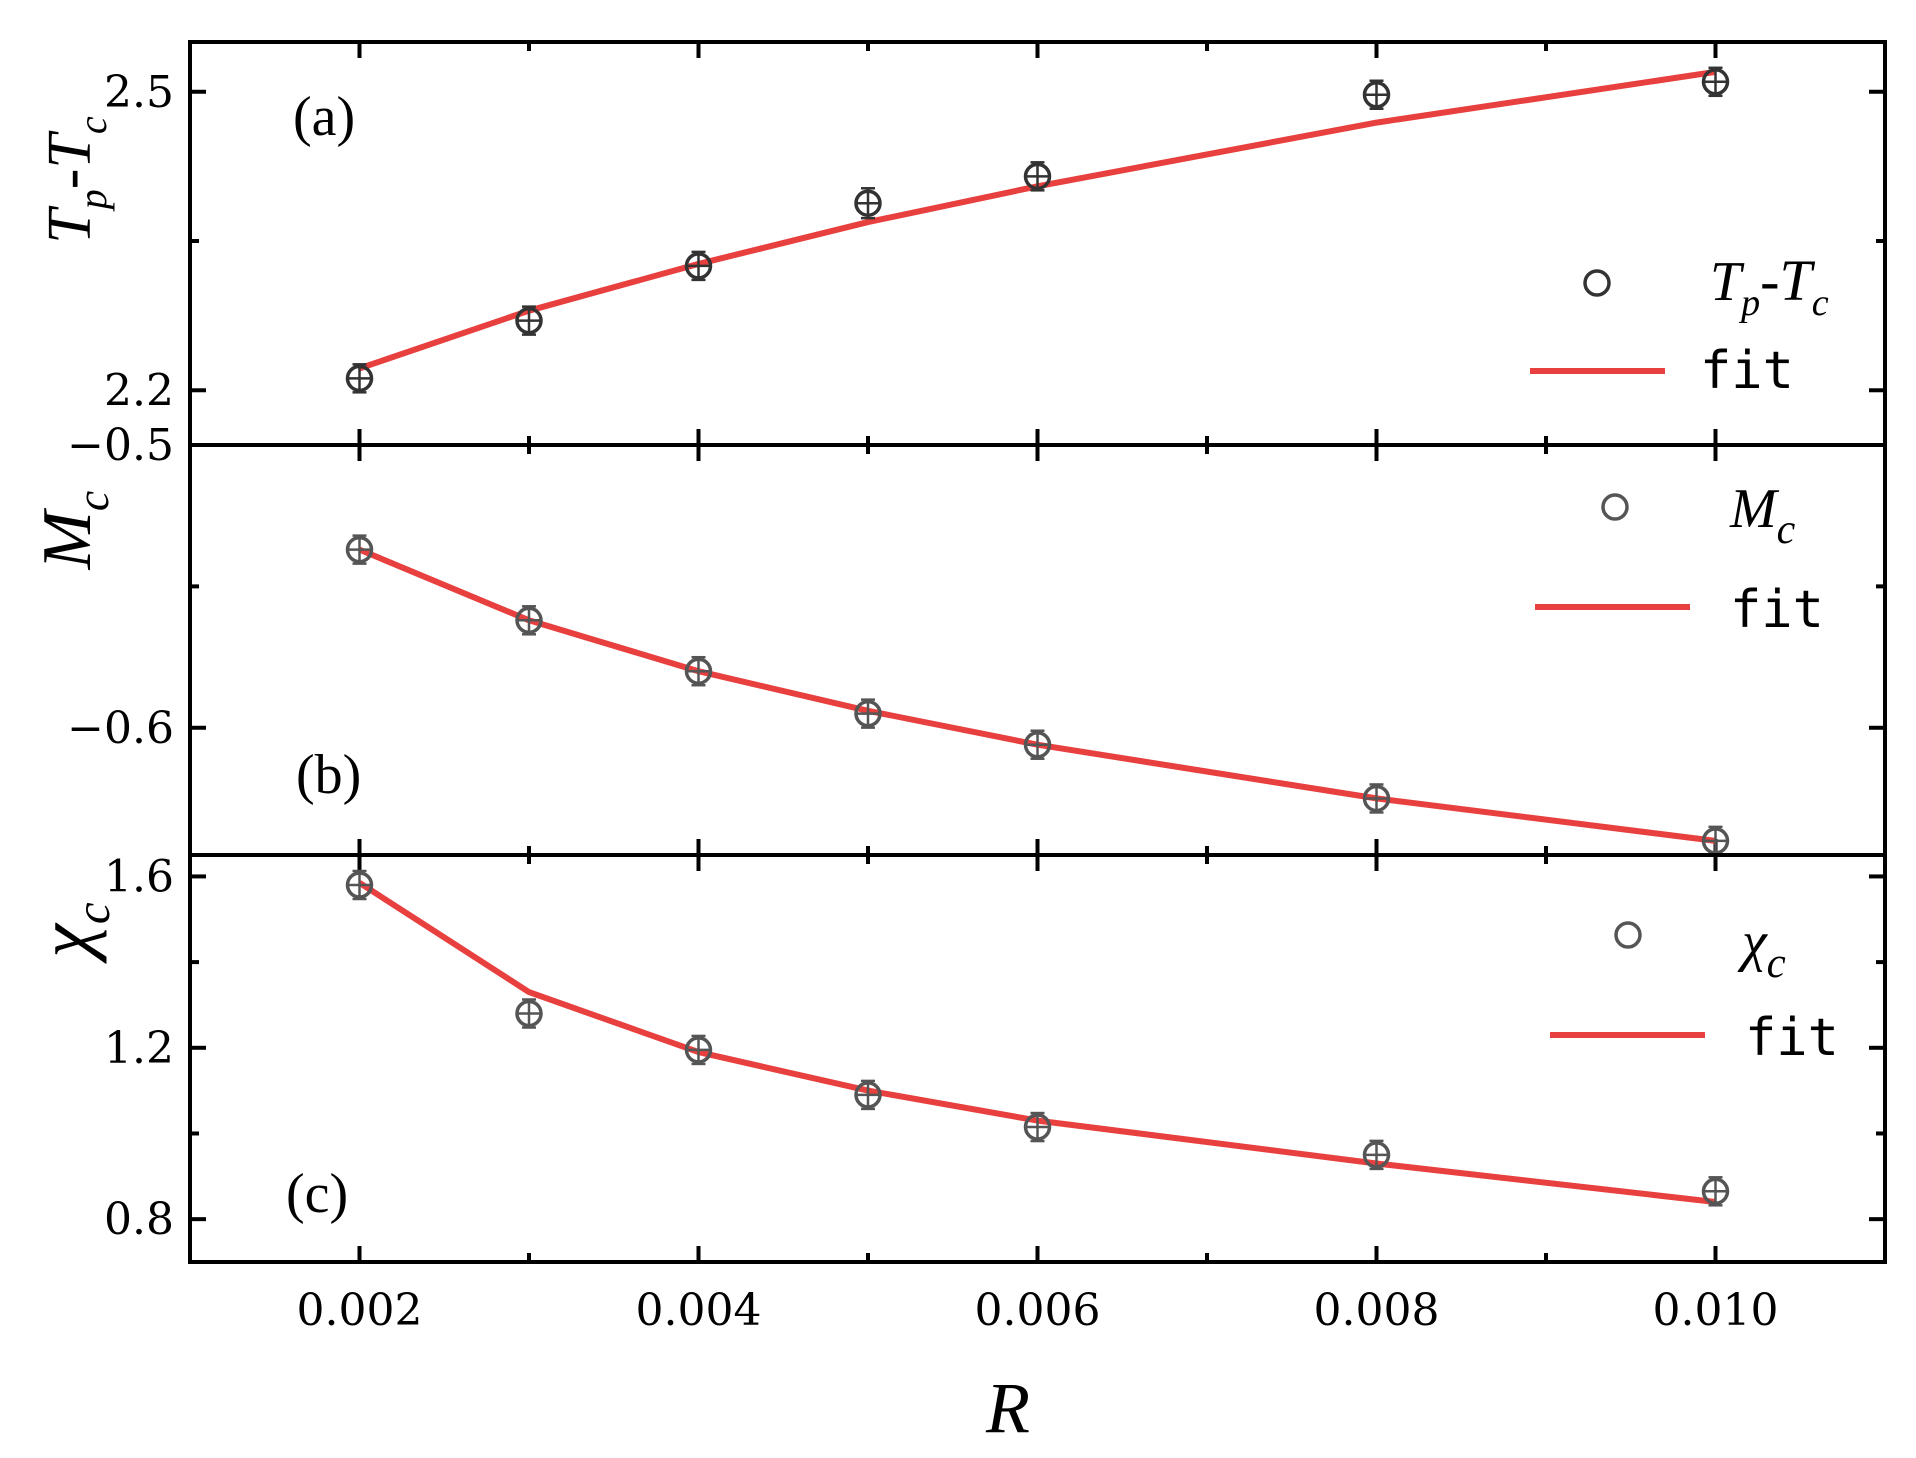 This screenshot has height=1458, width=1916. I want to click on legend: Mc fit, so click(1679, 559).